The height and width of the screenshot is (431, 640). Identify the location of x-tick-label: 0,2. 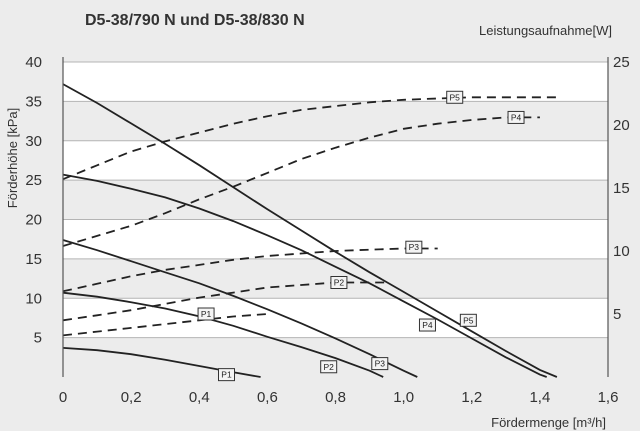
(131, 397).